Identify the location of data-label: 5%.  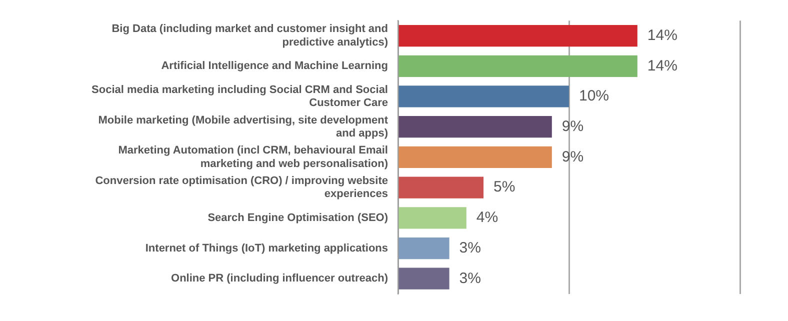
(505, 187).